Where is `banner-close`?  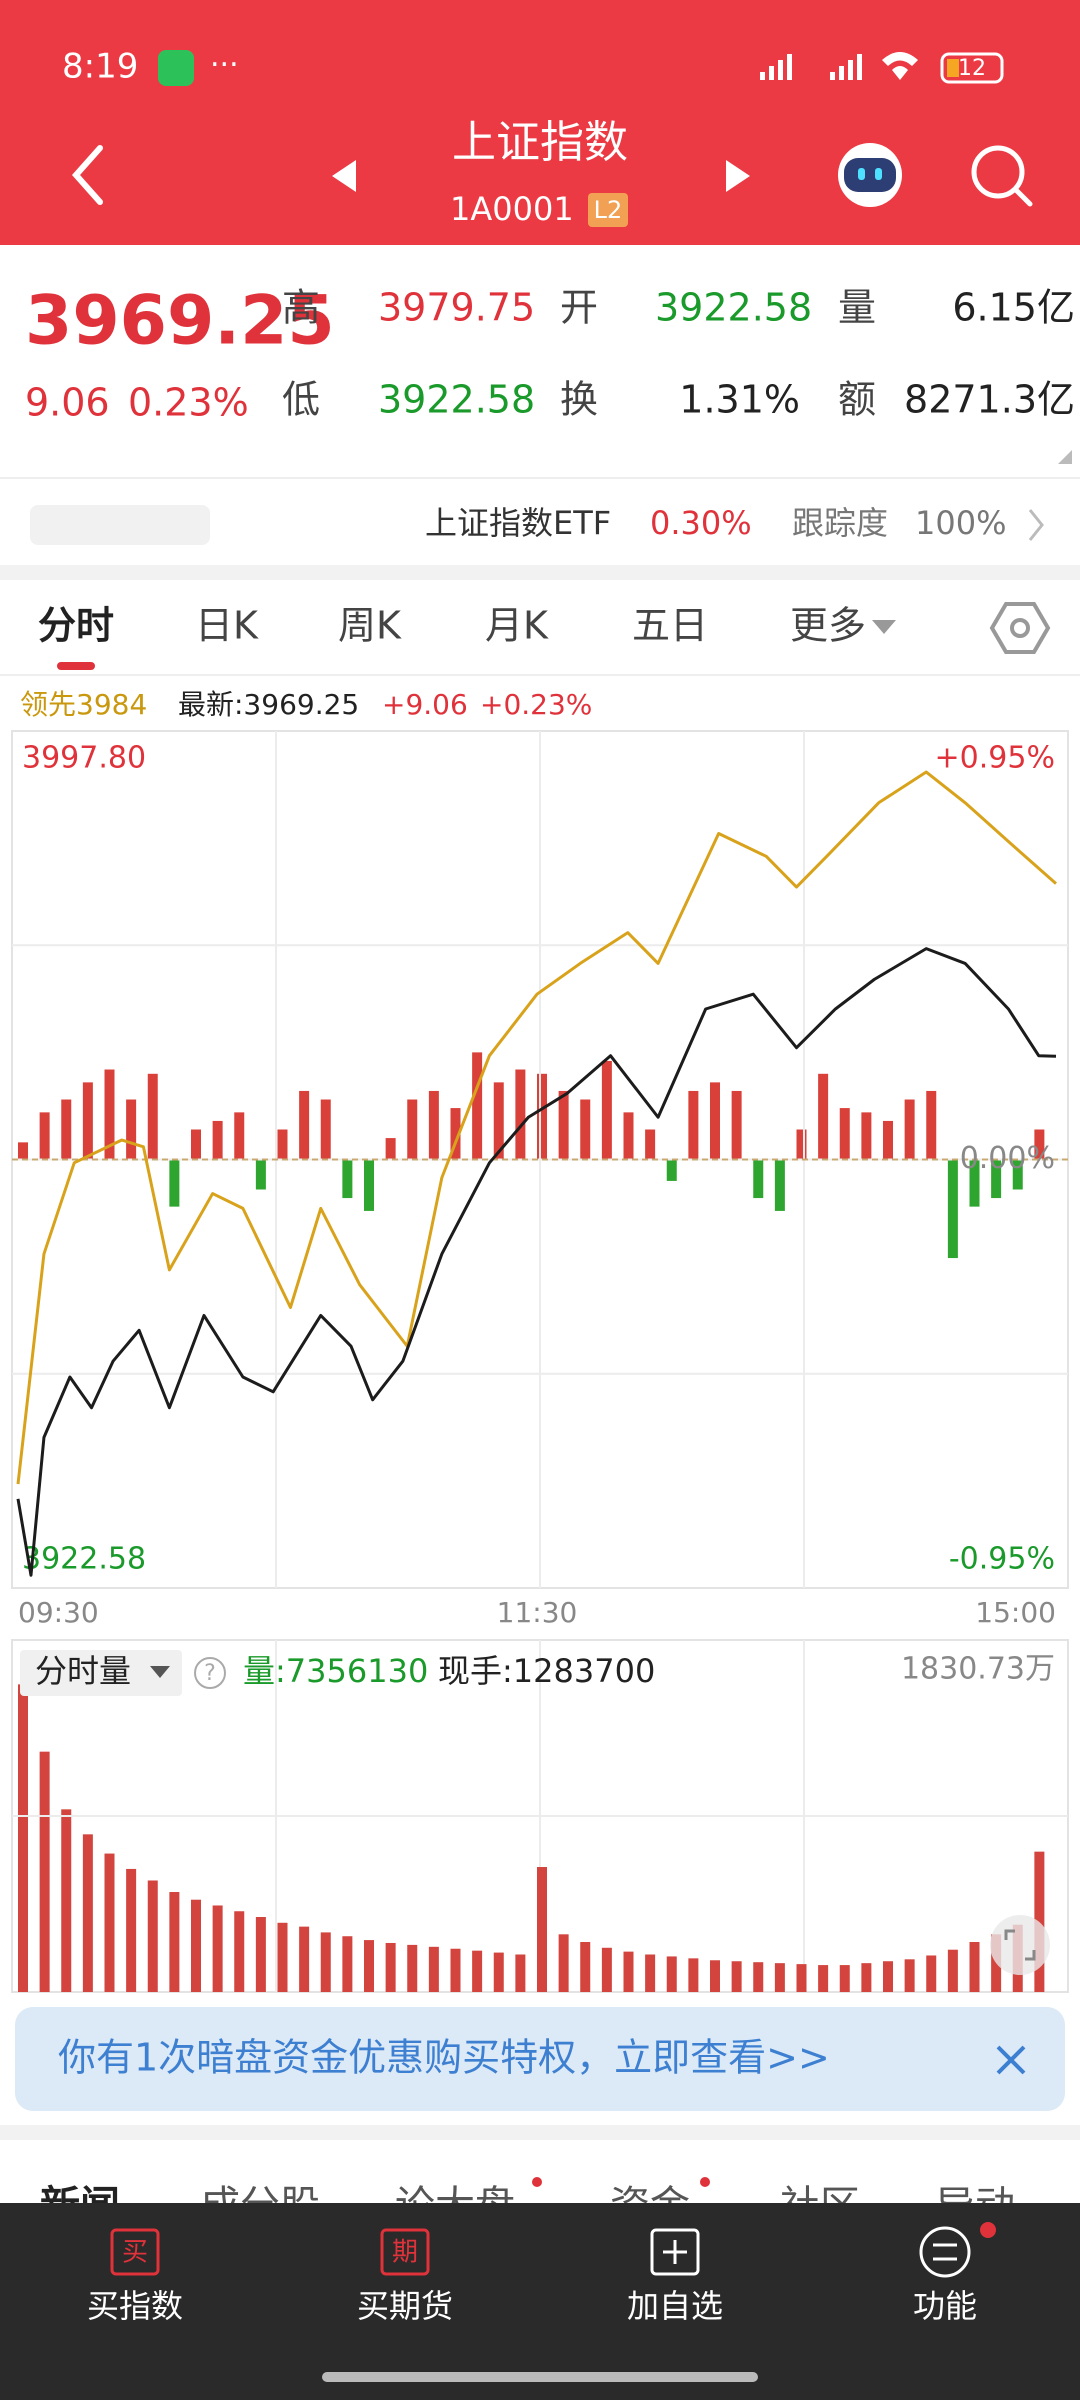 banner-close is located at coordinates (1011, 2060).